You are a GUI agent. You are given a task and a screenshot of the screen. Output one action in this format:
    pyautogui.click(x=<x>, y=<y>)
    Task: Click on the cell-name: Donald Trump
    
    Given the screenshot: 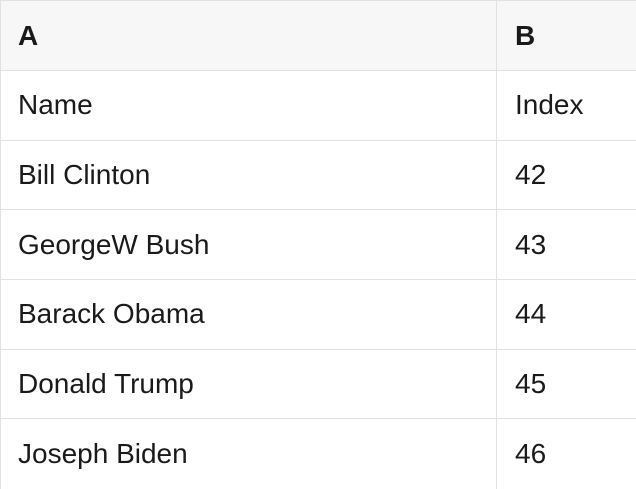 What is the action you would take?
    pyautogui.click(x=249, y=384)
    